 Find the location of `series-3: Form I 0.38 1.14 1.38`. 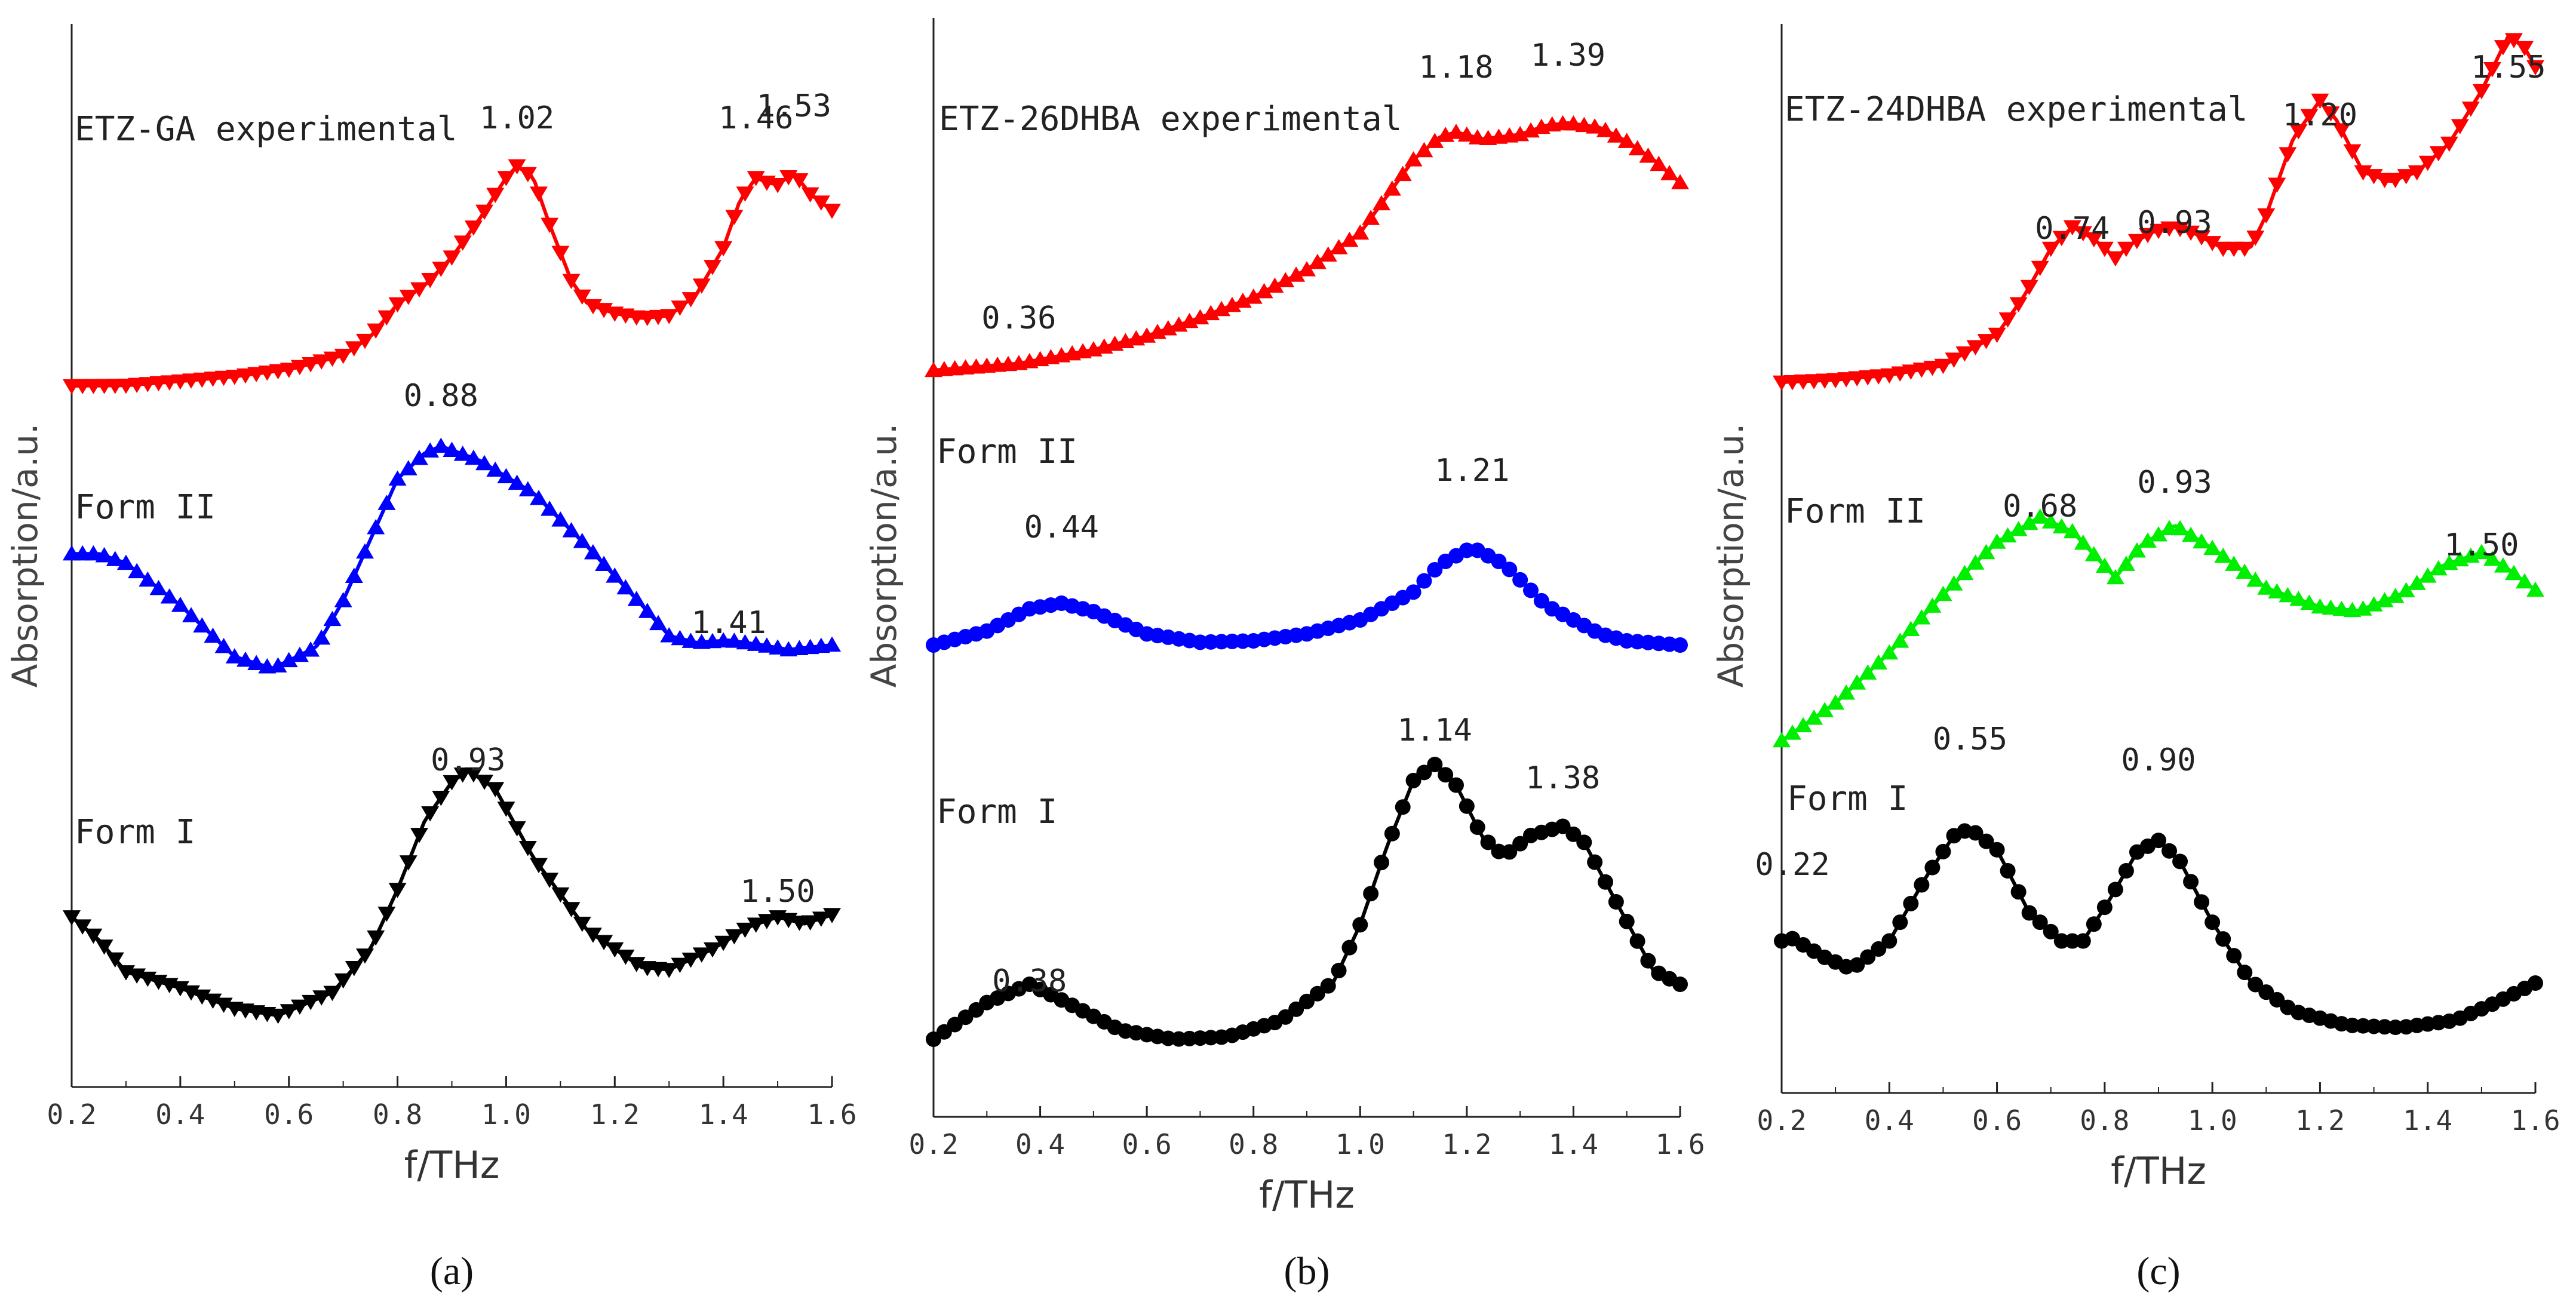

series-3: Form I 0.38 1.14 1.38 is located at coordinates (1307, 880).